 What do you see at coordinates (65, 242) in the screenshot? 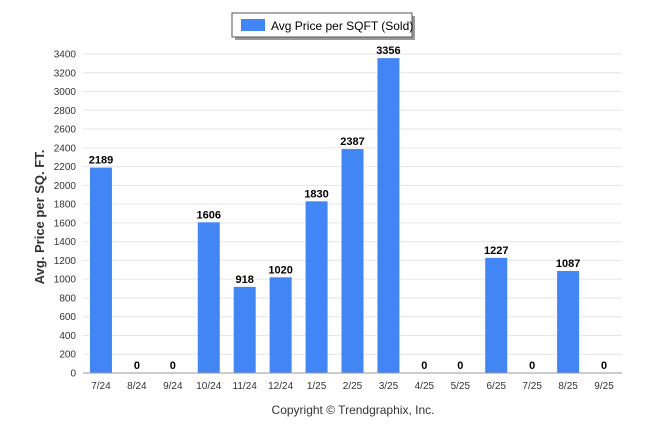
I see `y-tick-label: 1400` at bounding box center [65, 242].